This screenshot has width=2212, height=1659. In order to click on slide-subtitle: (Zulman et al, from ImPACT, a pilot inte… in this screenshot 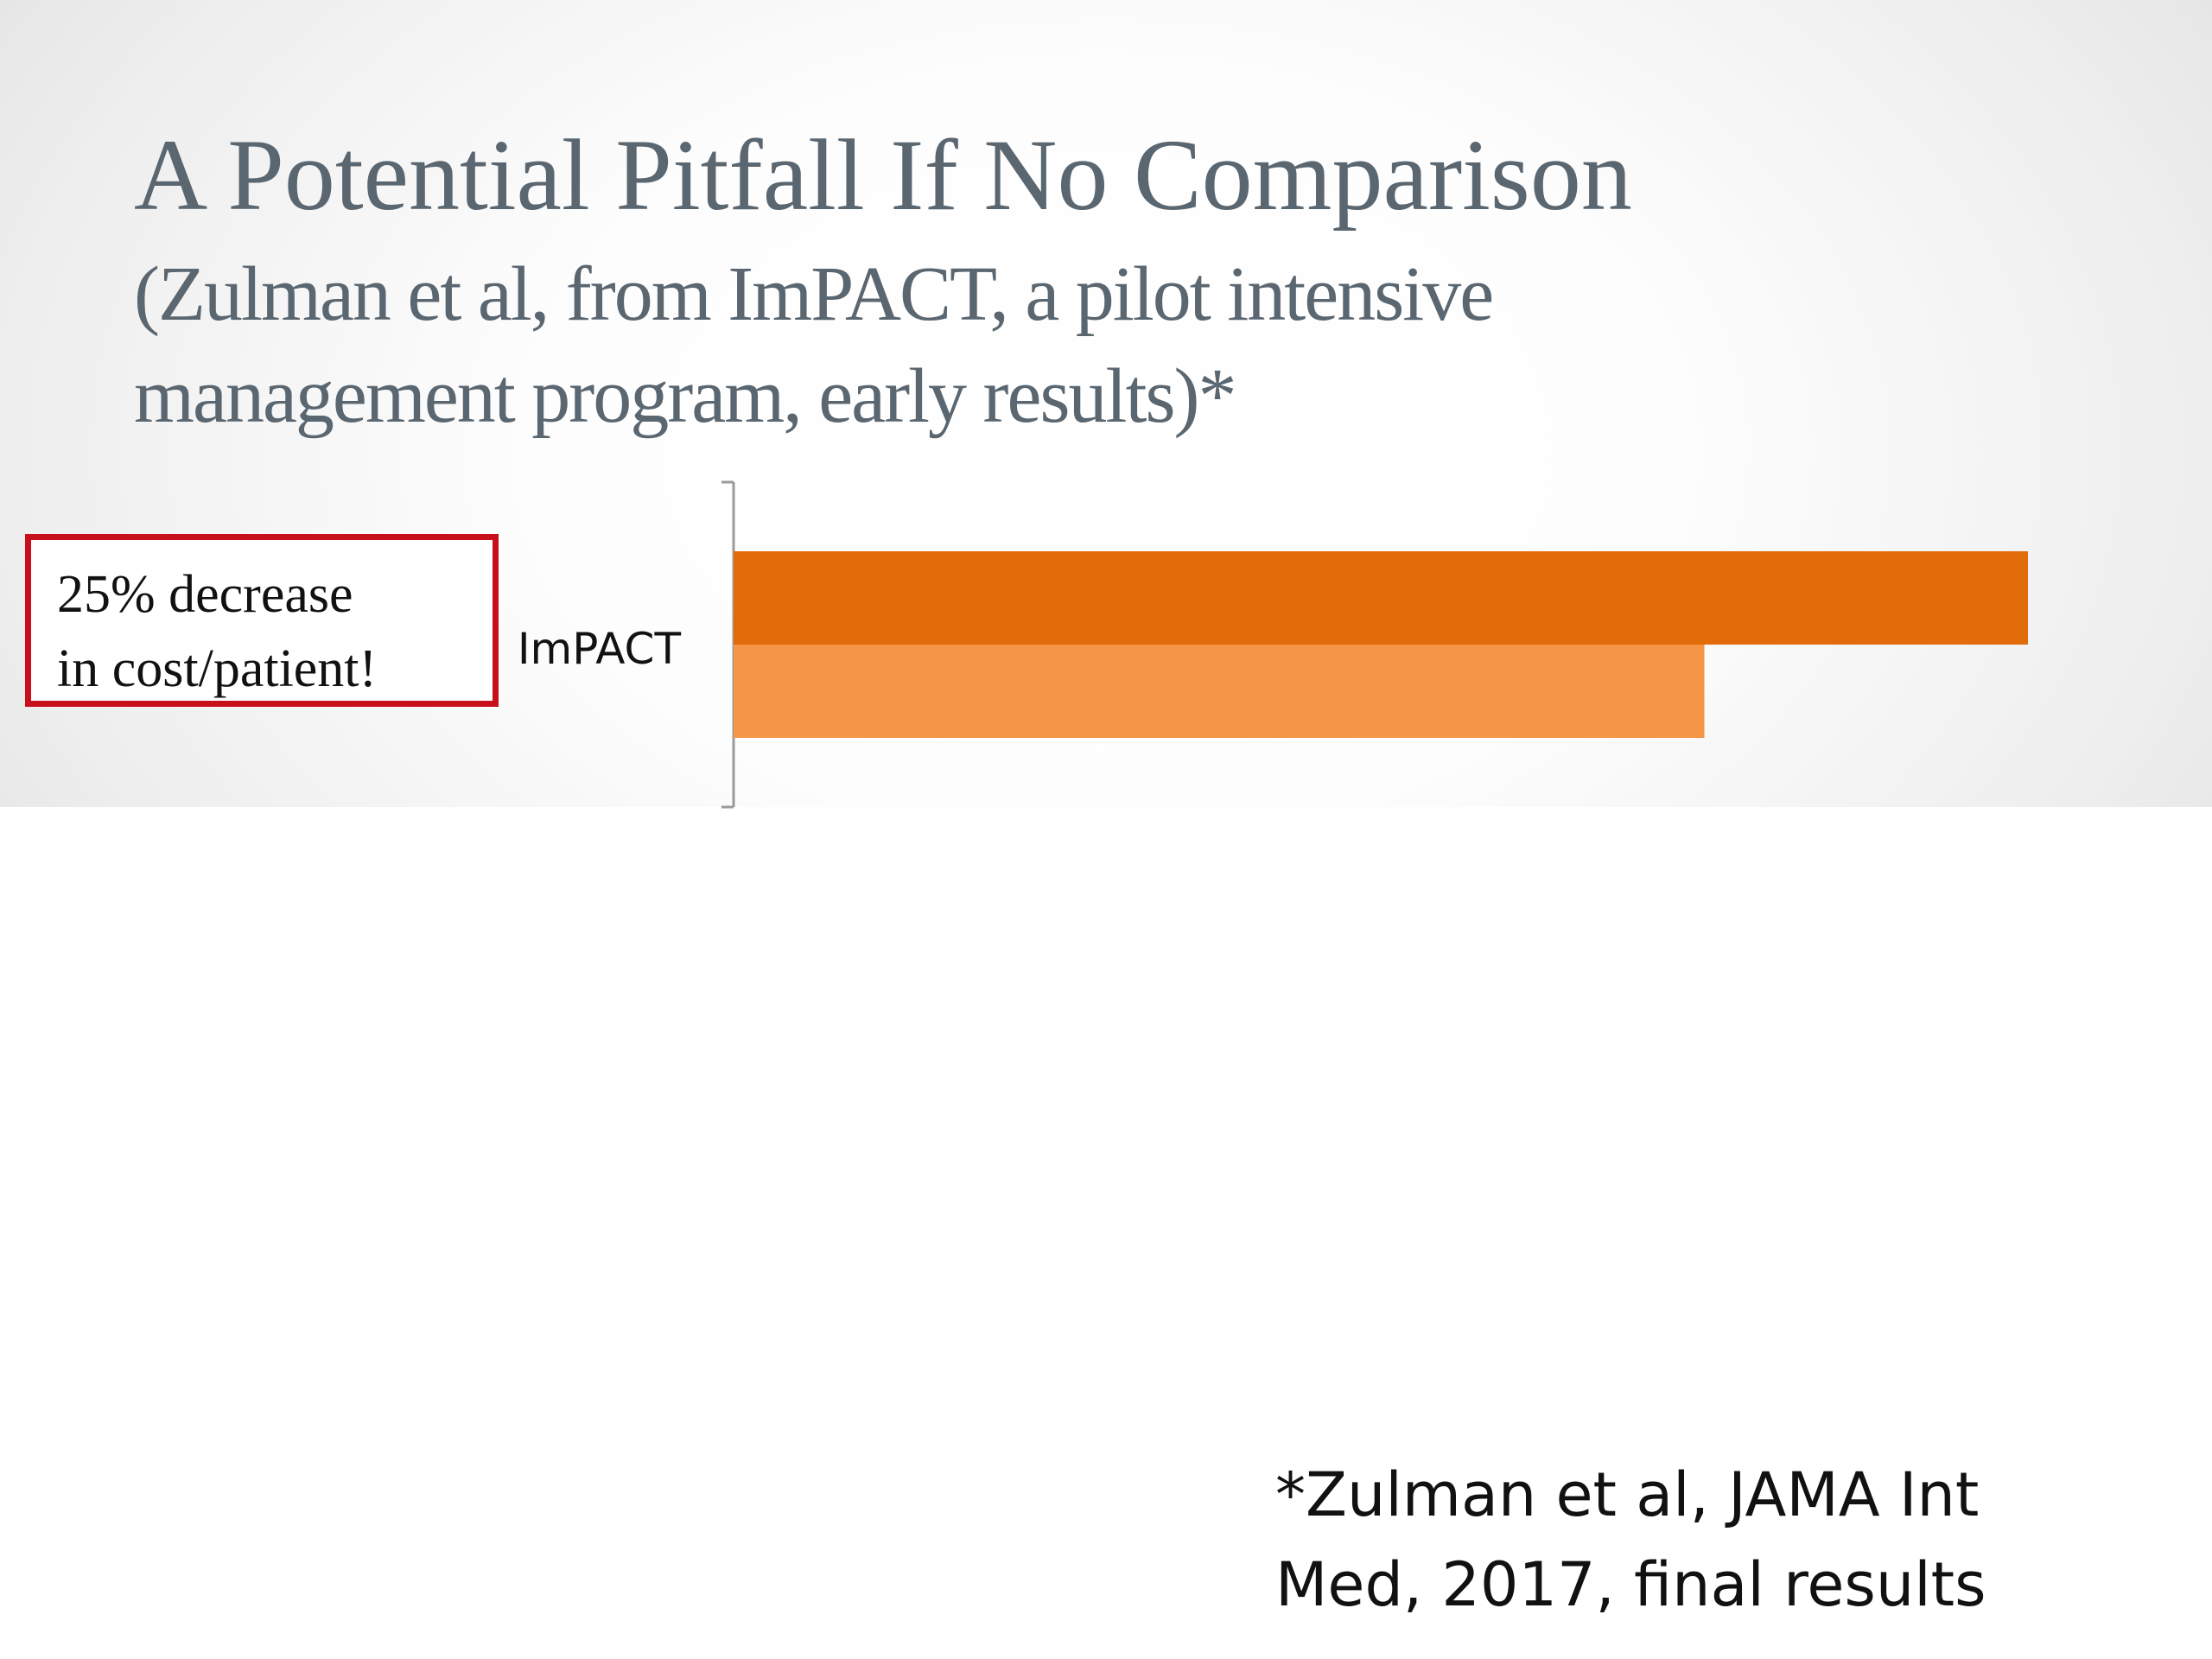, I will do `click(955, 346)`.